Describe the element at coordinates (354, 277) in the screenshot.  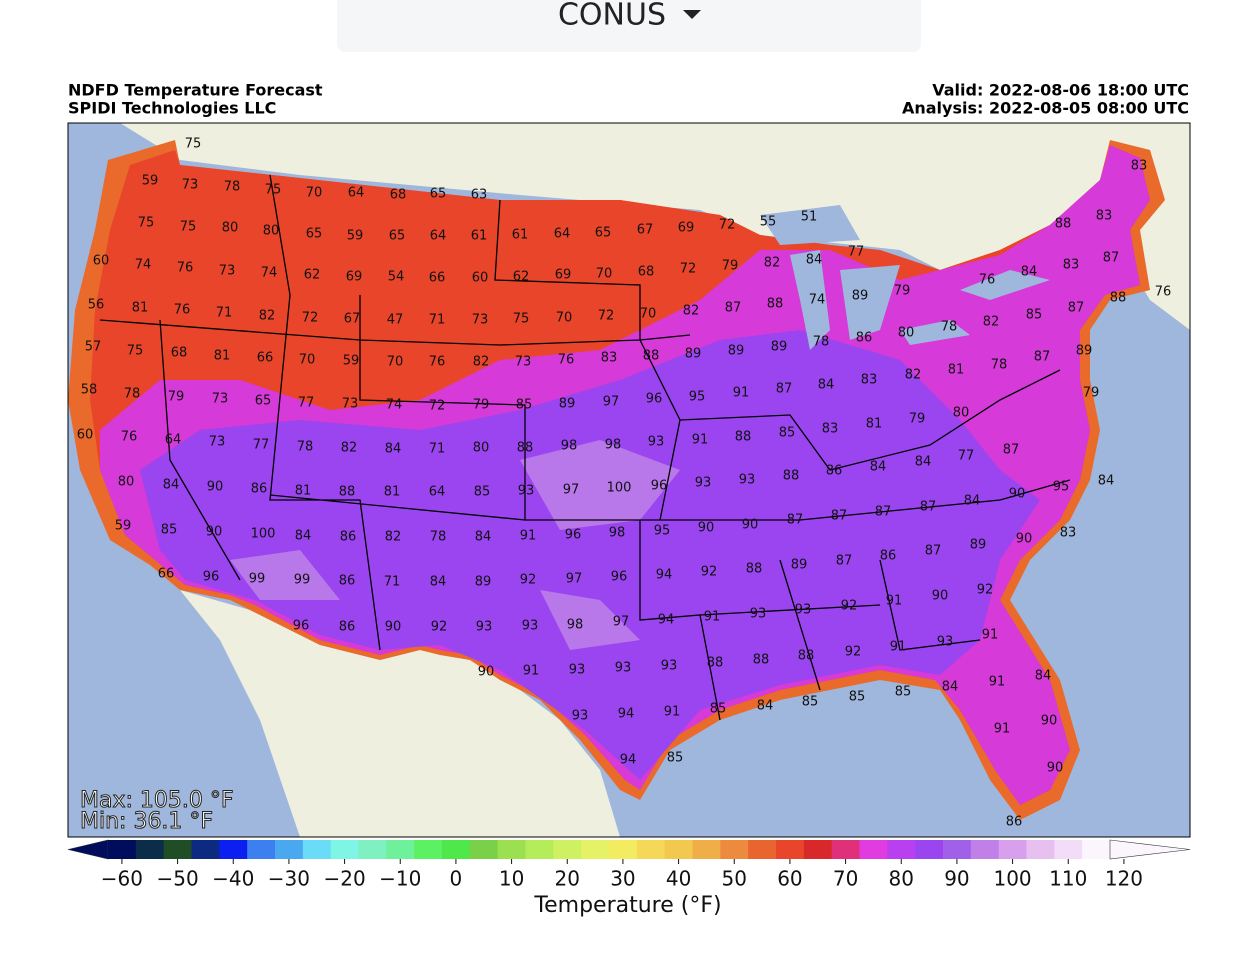
I see `temperature-label: 69` at that location.